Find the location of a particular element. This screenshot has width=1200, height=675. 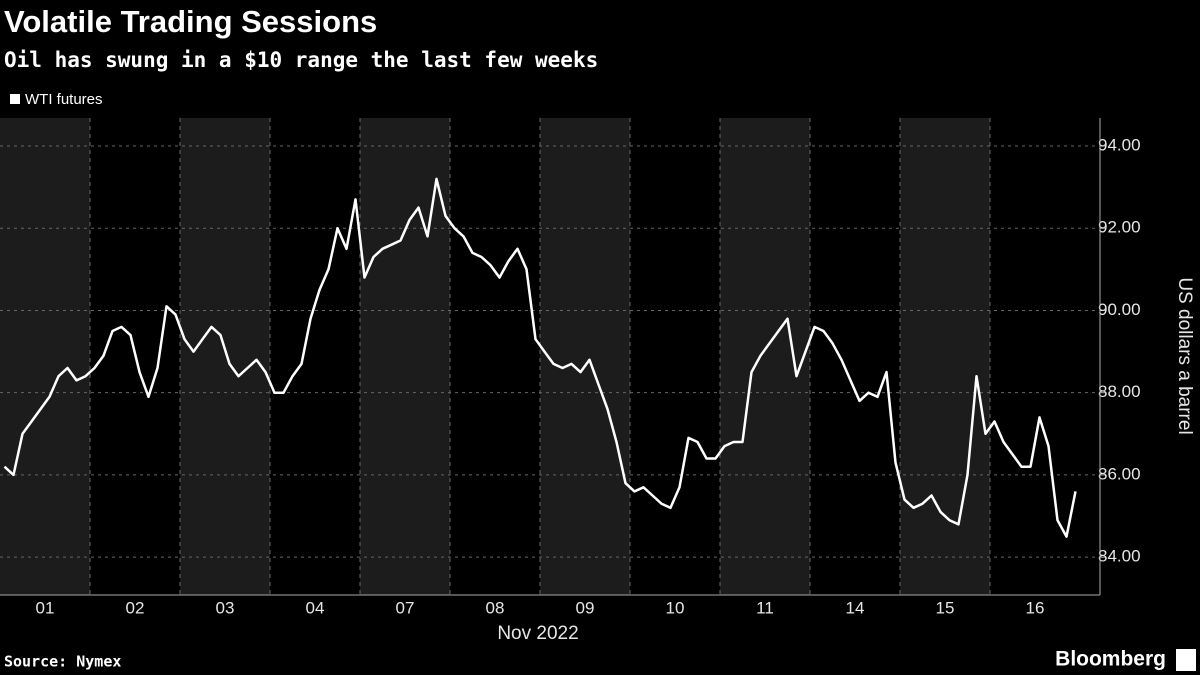

y-tick-label: 86.00 is located at coordinates (1119, 473).